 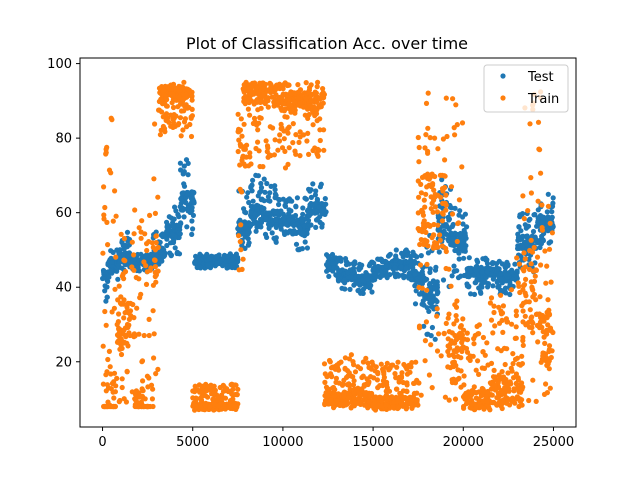 I want to click on x-tick-label: 25000, so click(x=553, y=442).